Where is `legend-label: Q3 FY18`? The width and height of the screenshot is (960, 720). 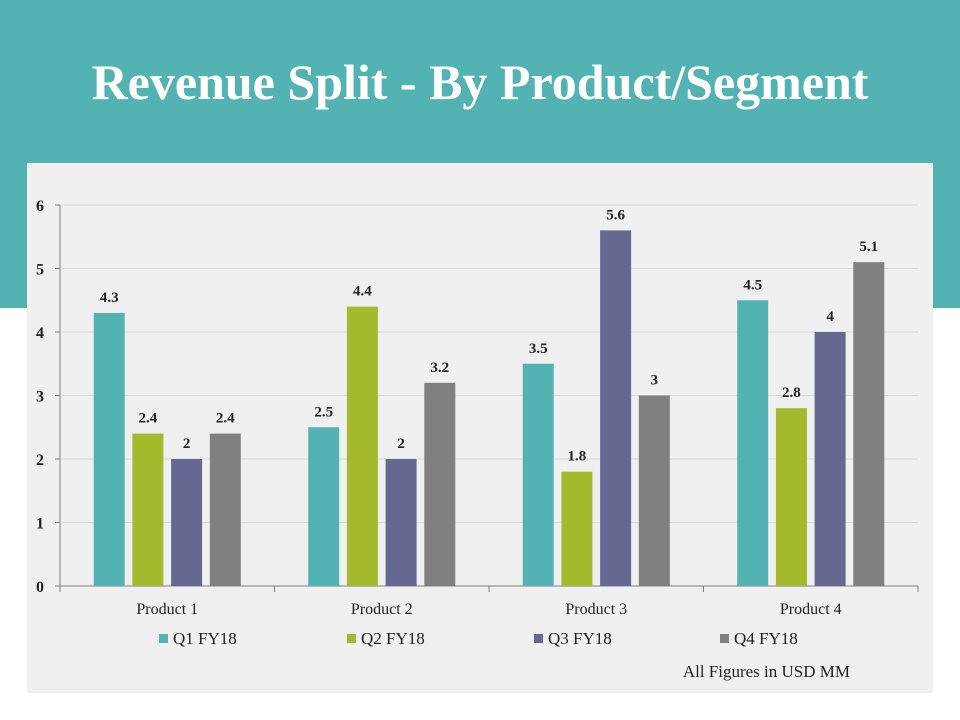 legend-label: Q3 FY18 is located at coordinates (580, 638).